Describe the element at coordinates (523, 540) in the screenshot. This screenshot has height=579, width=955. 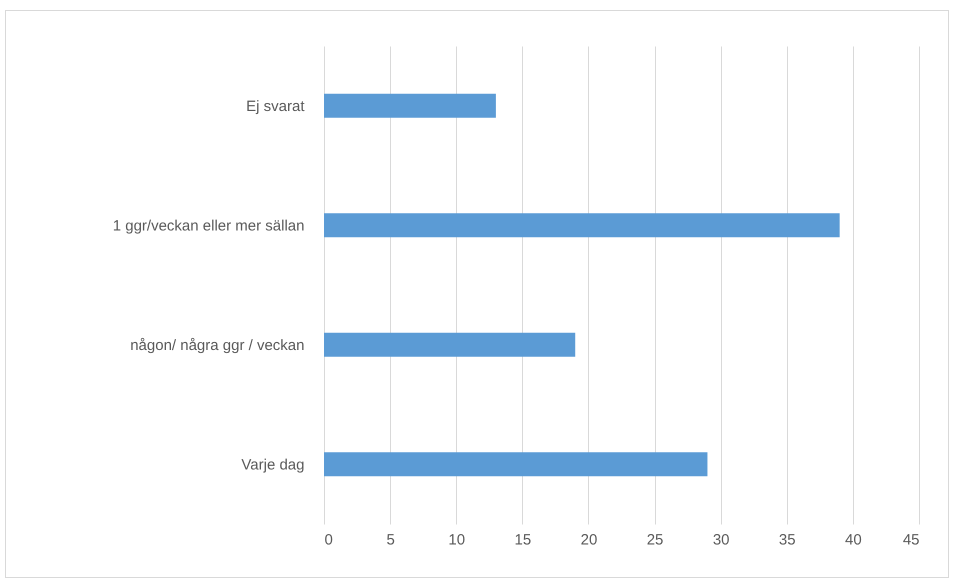
I see `x-tick-label: 15` at that location.